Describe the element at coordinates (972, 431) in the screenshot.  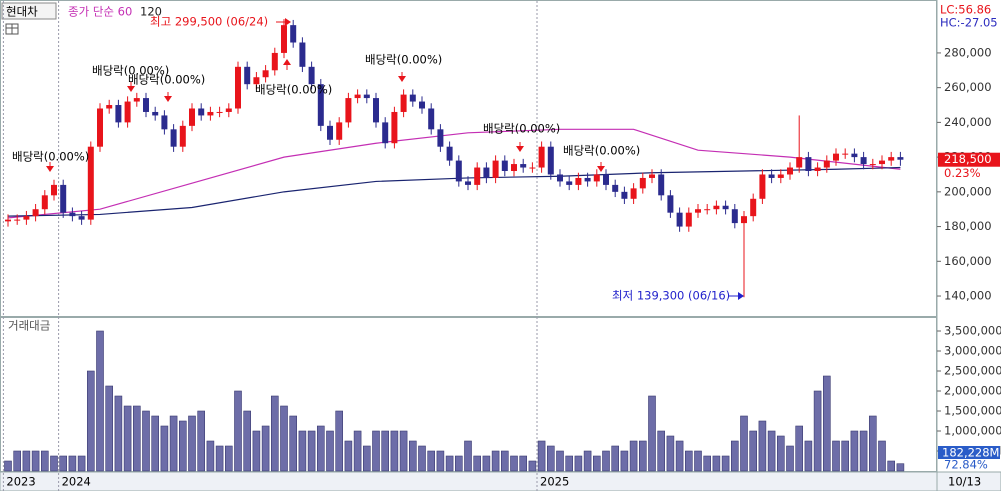
I see `y-tick-label: 1,000,000M` at that location.